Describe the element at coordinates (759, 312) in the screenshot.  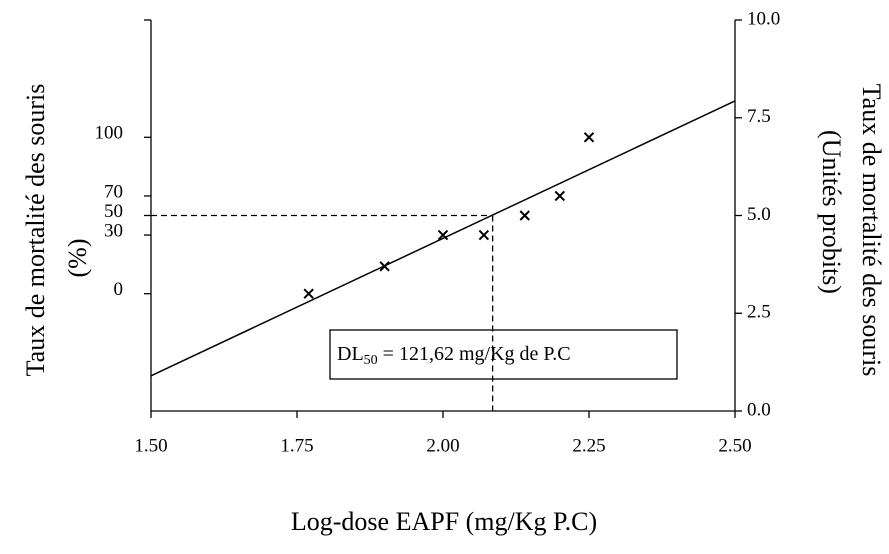
I see `y2-tick-label: 2.5` at that location.